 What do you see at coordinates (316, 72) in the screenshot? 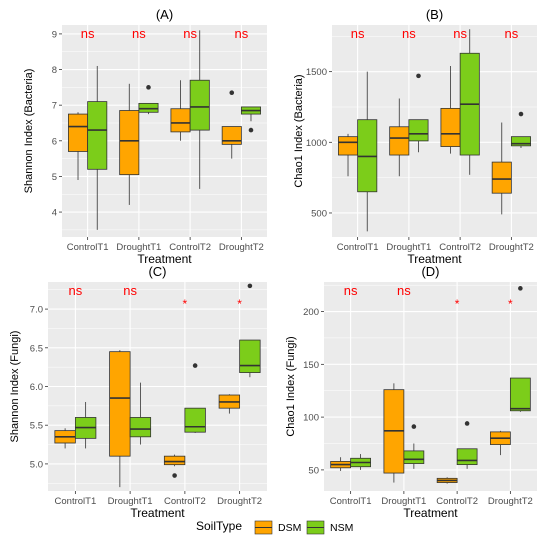
I see `y-tick-label: 1500` at bounding box center [316, 72].